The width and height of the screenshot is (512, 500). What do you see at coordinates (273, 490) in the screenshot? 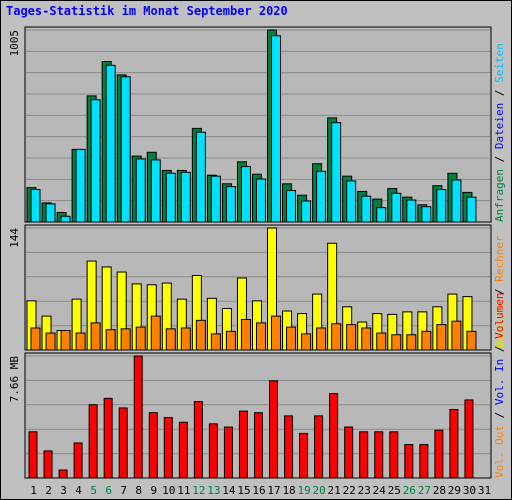
I see `x-tick-label-17: 17` at bounding box center [273, 490].